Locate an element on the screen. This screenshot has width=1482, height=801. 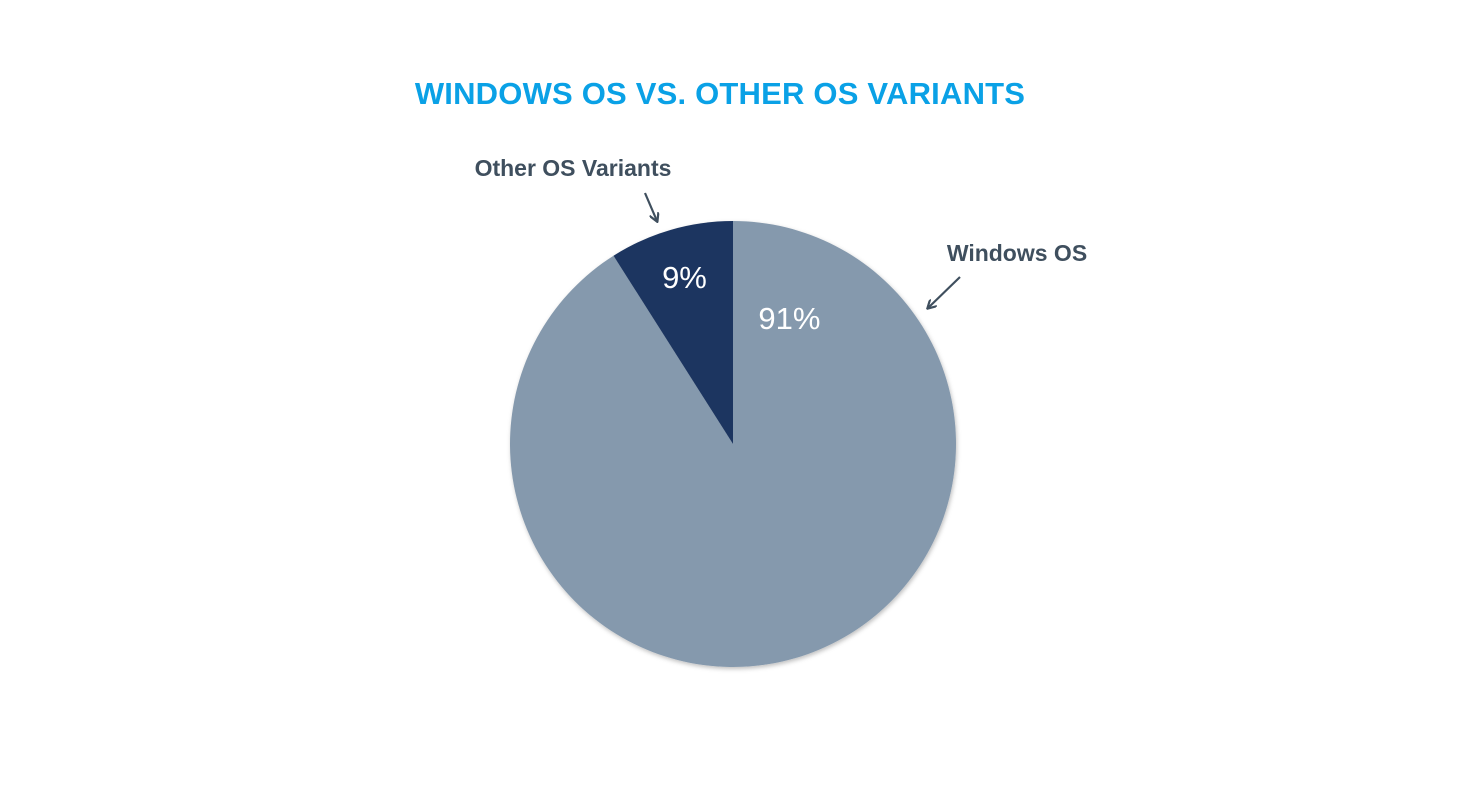
callout-label-other-os-variants: Other OS Variants is located at coordinates (573, 168).